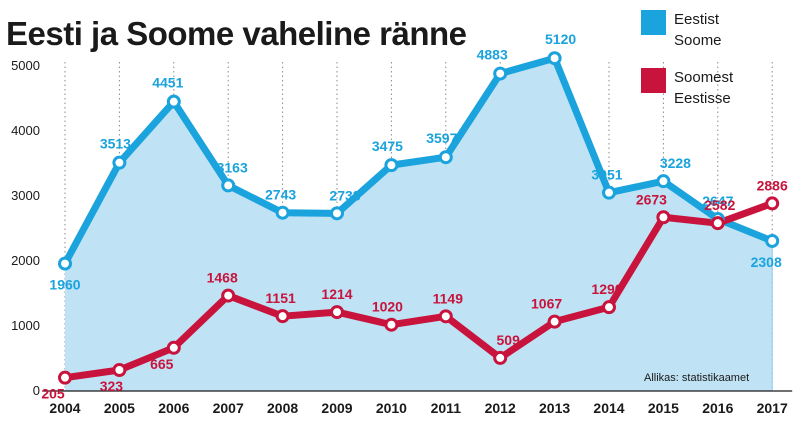  I want to click on data-label: 2743, so click(280, 195).